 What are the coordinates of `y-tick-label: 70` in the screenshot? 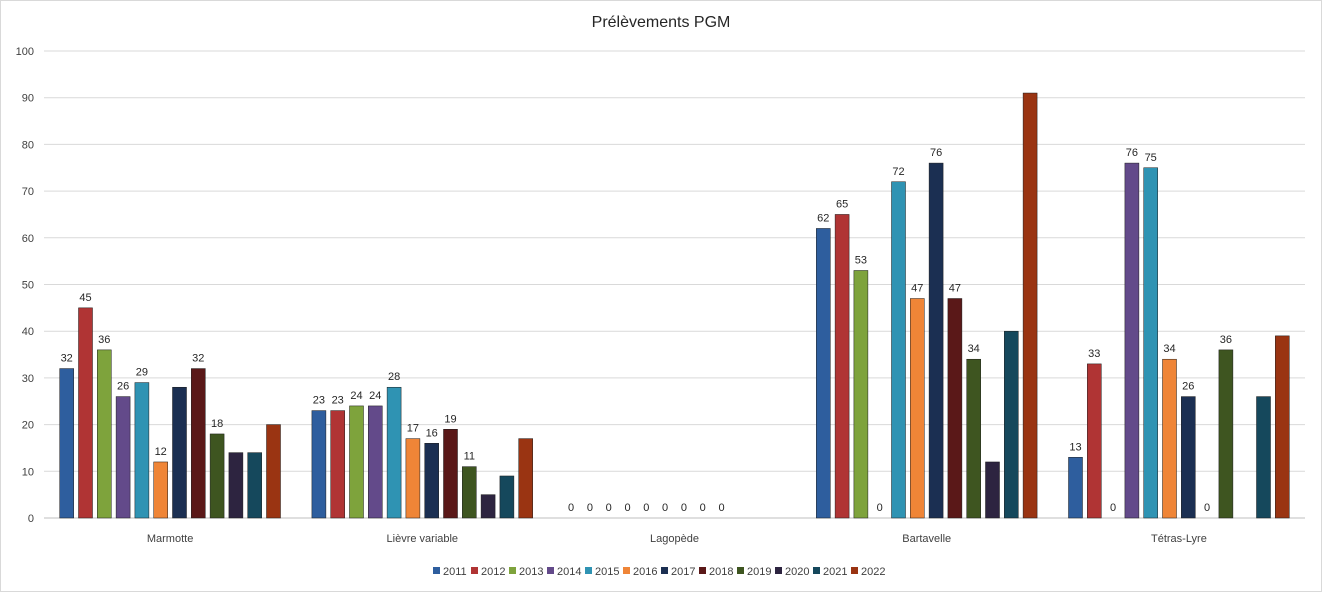 It's located at (28, 192).